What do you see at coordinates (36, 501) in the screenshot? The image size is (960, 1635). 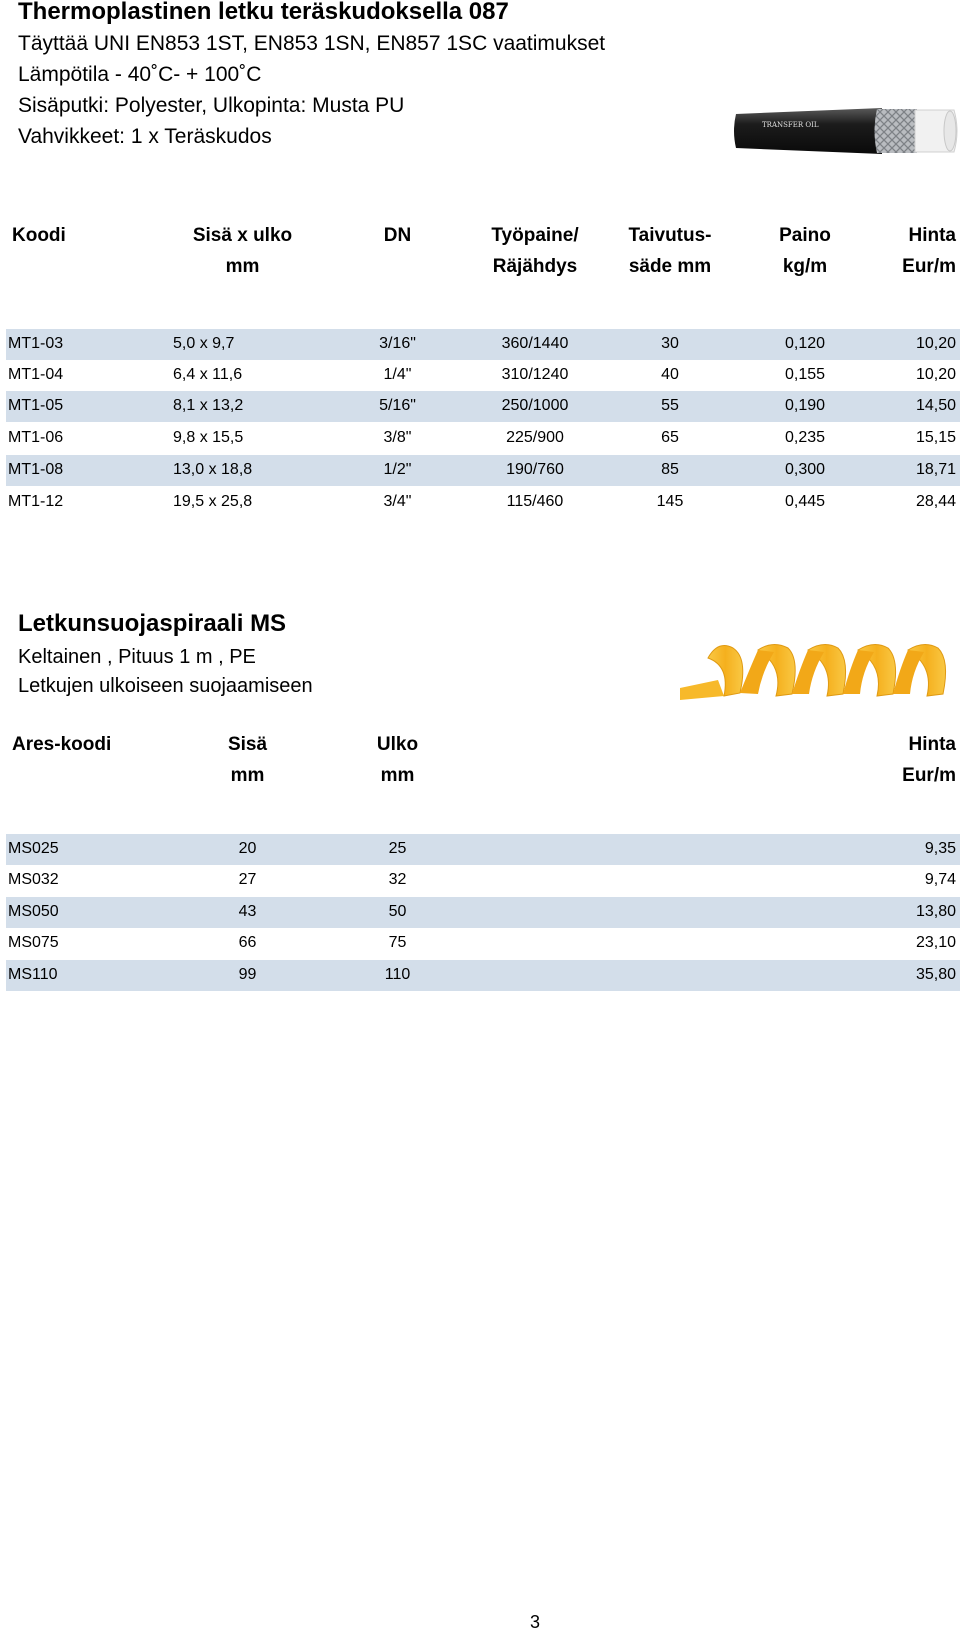 I see `cell-code: MT1-12` at bounding box center [36, 501].